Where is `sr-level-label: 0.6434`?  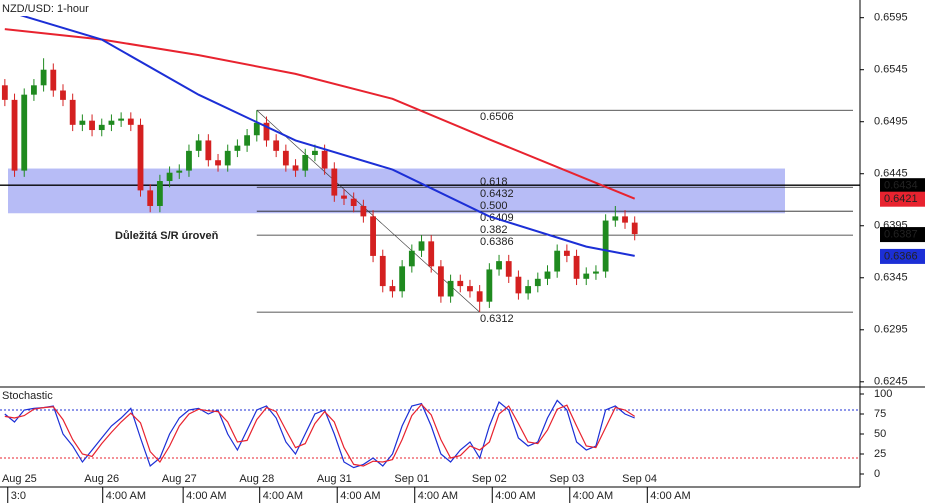 sr-level-label: 0.6434 is located at coordinates (901, 186).